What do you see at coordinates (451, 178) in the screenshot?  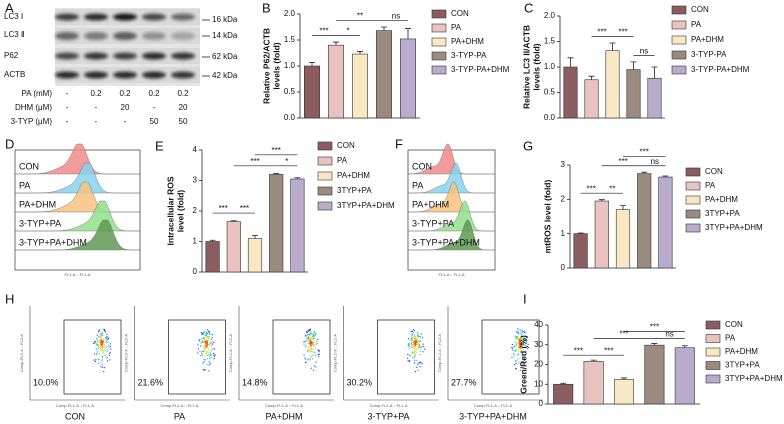 I see `histogram-curve` at bounding box center [451, 178].